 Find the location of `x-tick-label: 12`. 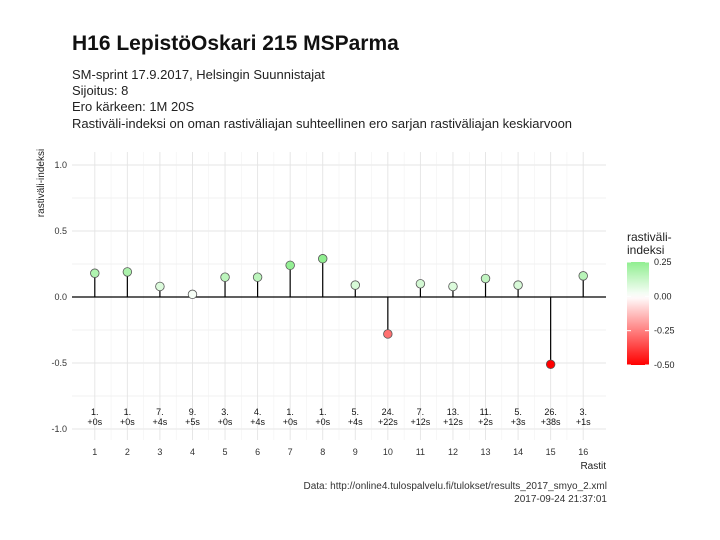

x-tick-label: 12 is located at coordinates (453, 452).